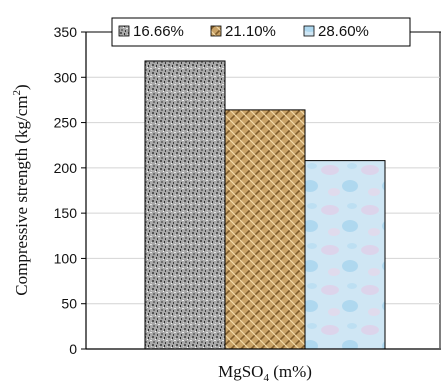  I want to click on y-tick-label: 100, so click(66, 258).